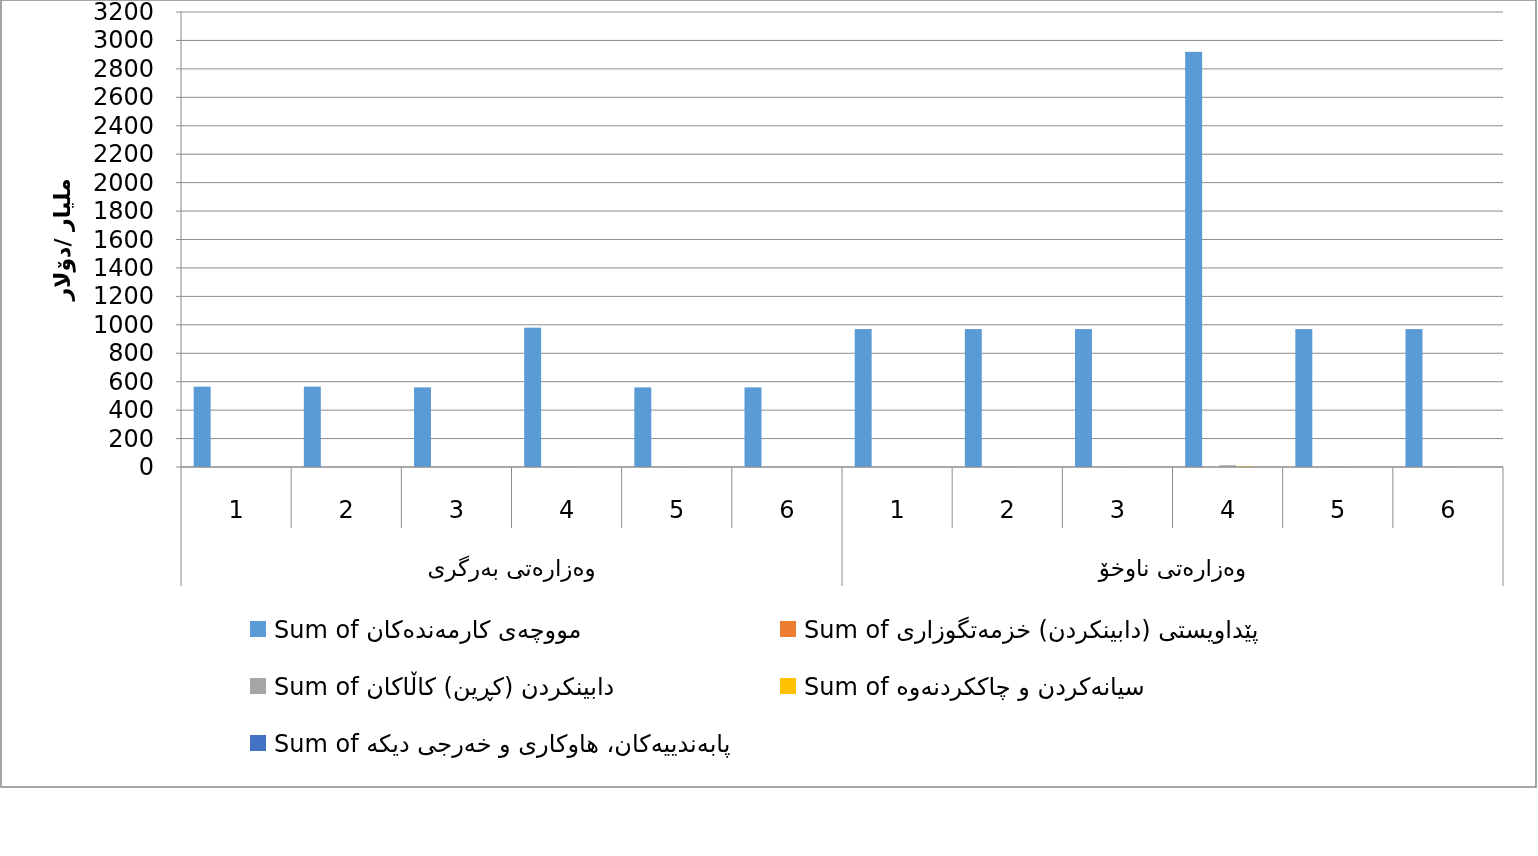 Image resolution: width=1538 pixels, height=856 pixels. What do you see at coordinates (1172, 568) in the screenshot?
I see `text: وەزارەتی ناوخۆ` at bounding box center [1172, 568].